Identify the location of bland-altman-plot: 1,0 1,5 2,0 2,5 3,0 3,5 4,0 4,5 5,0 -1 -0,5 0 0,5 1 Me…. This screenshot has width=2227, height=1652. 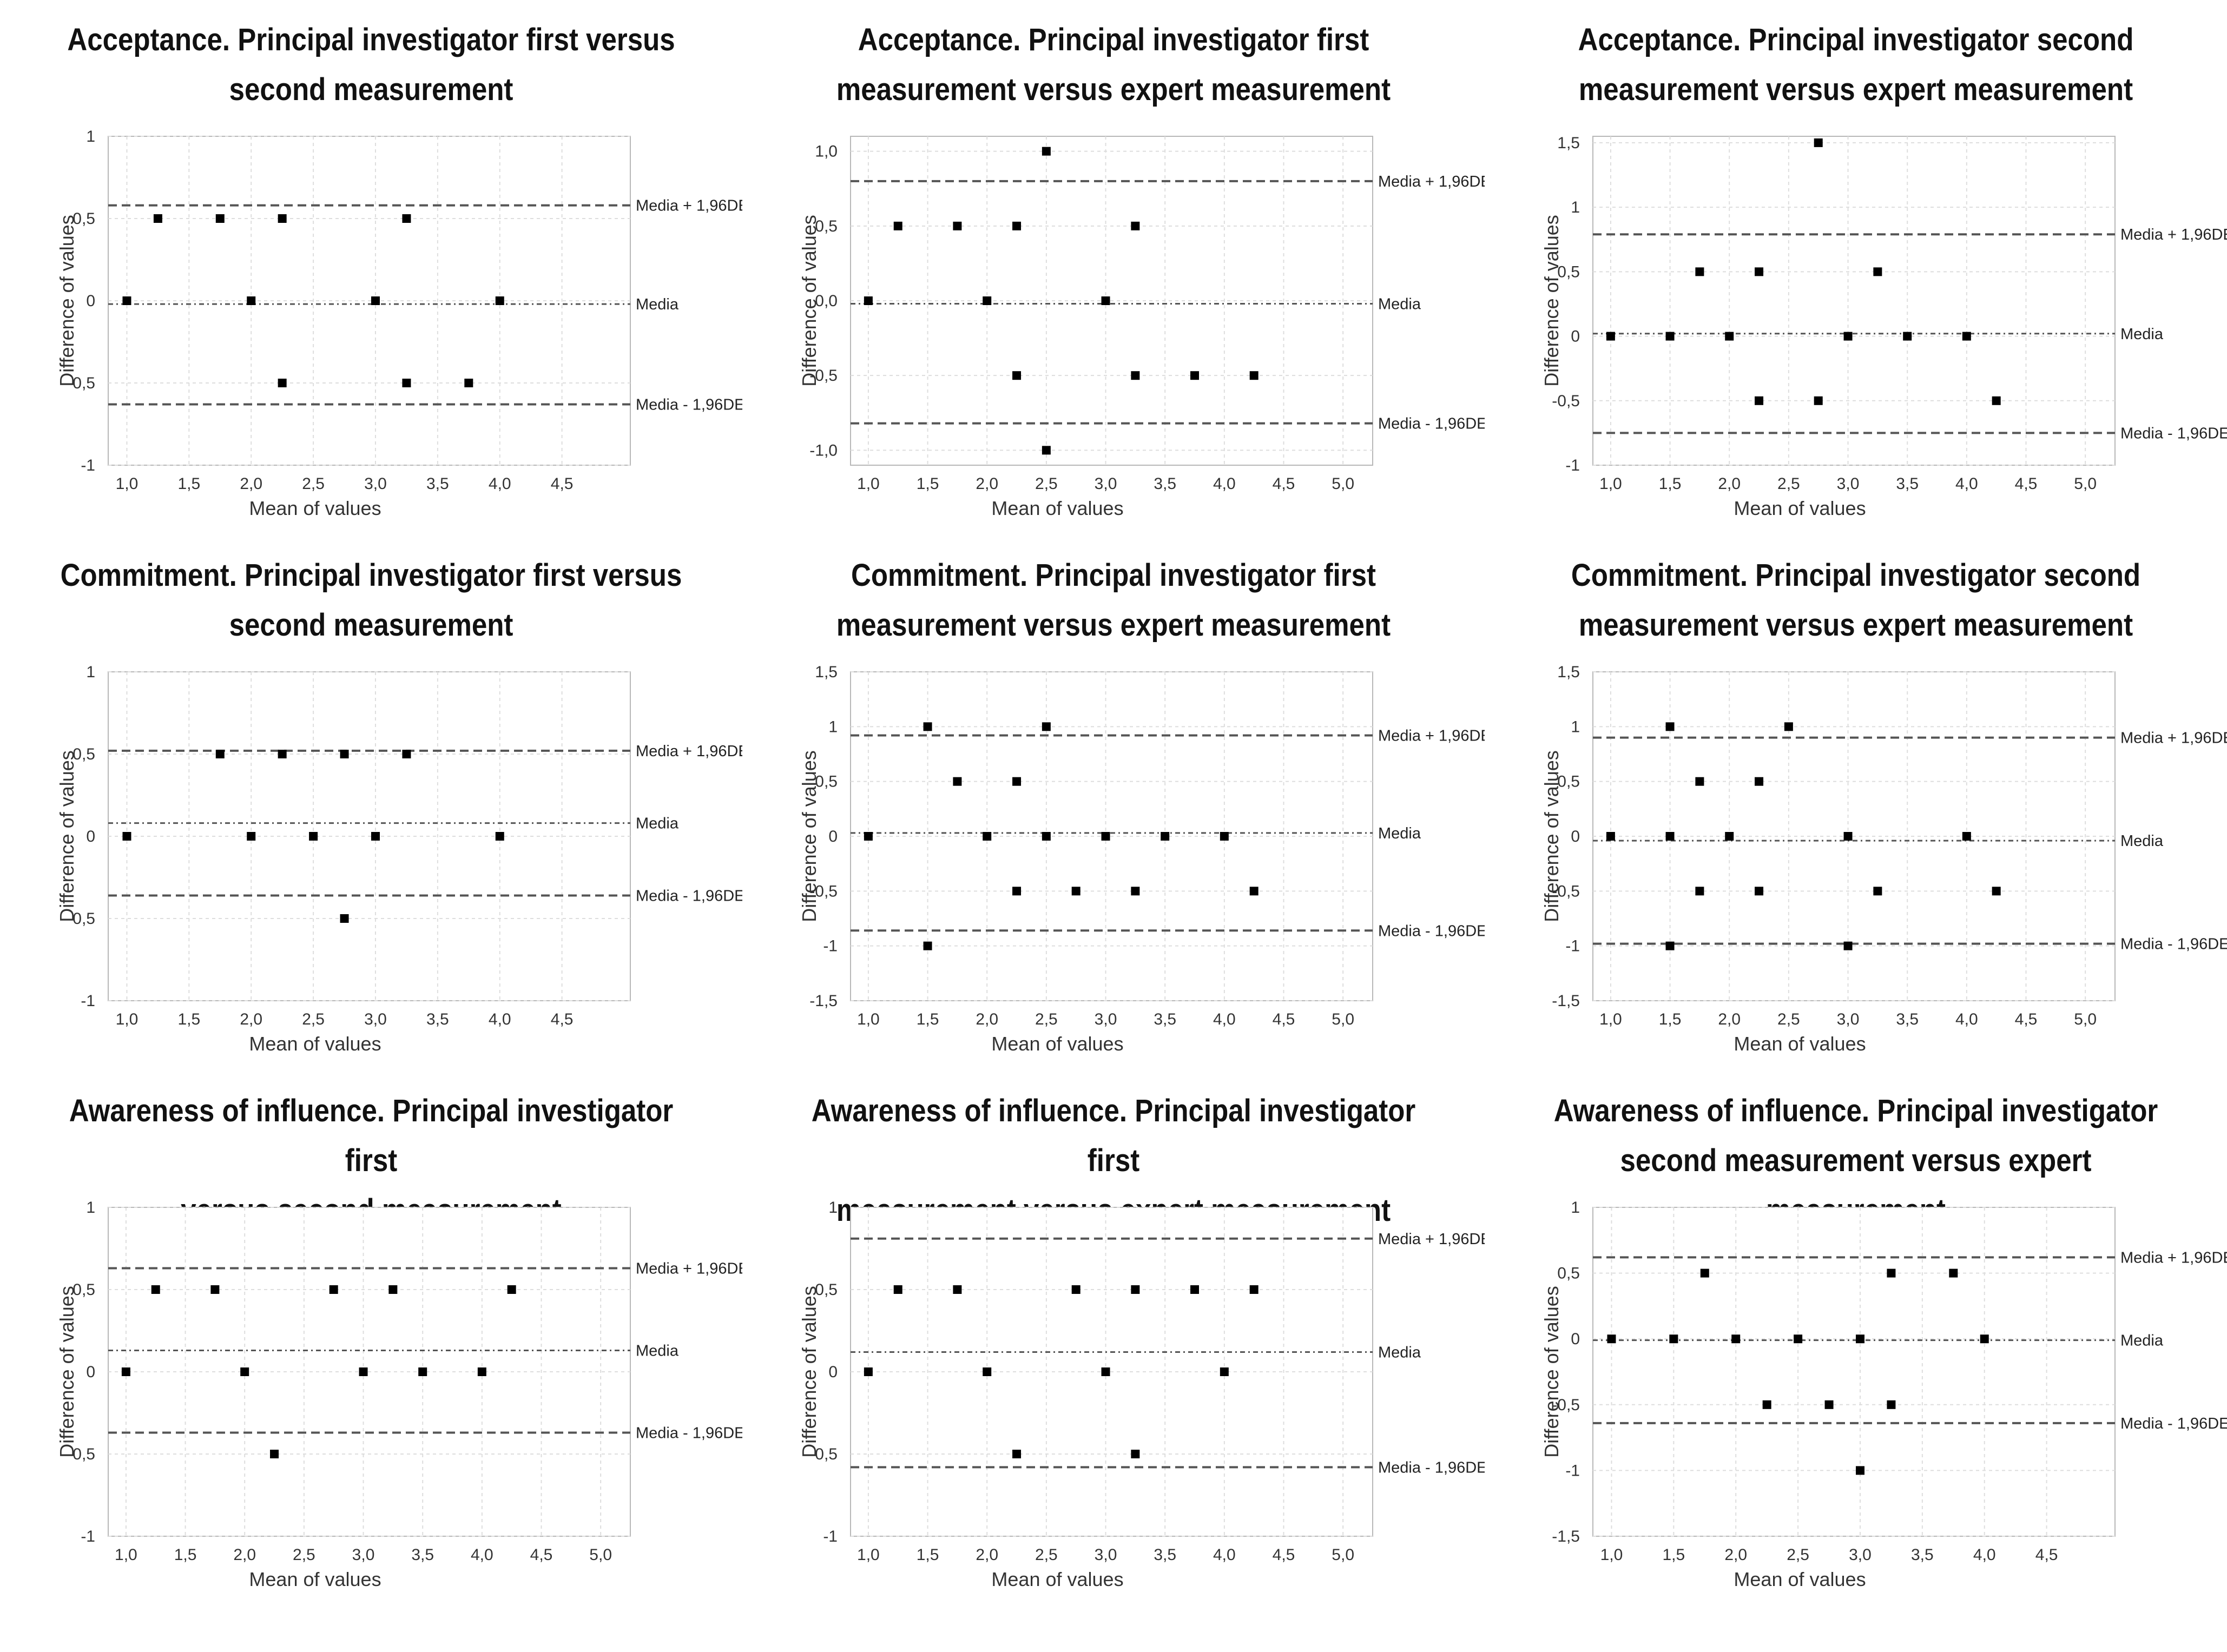
(1142, 1395).